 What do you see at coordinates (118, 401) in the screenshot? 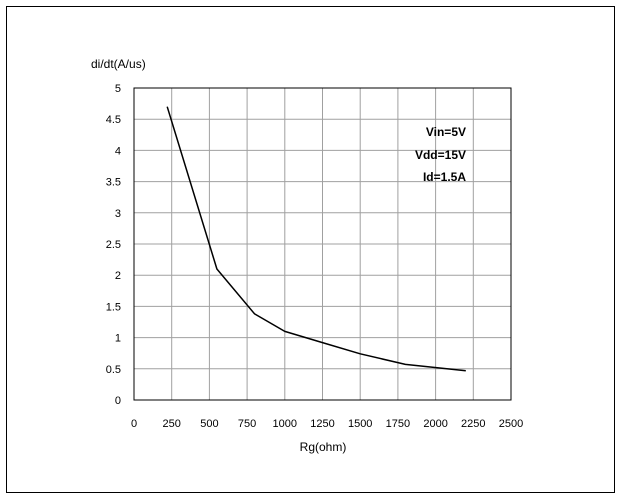
I see `y-tick-label: 0` at bounding box center [118, 401].